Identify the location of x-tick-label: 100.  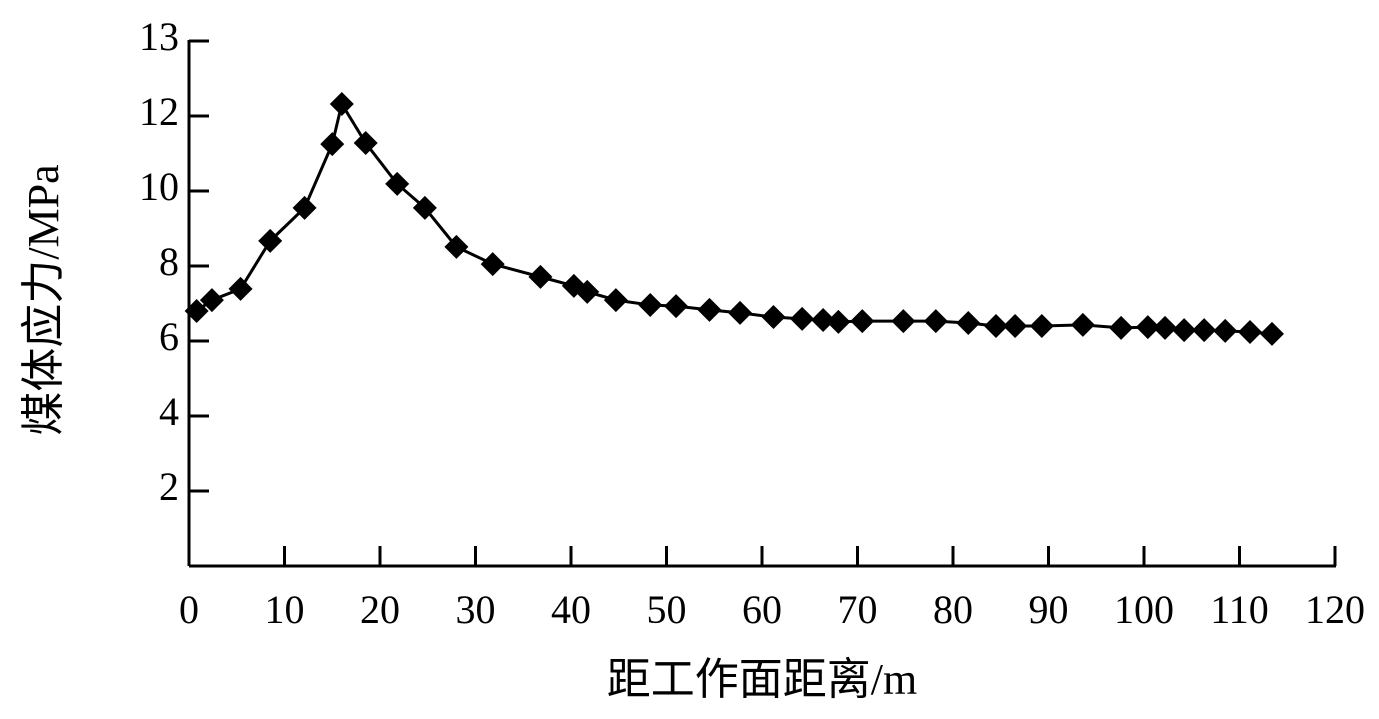
(1144, 609).